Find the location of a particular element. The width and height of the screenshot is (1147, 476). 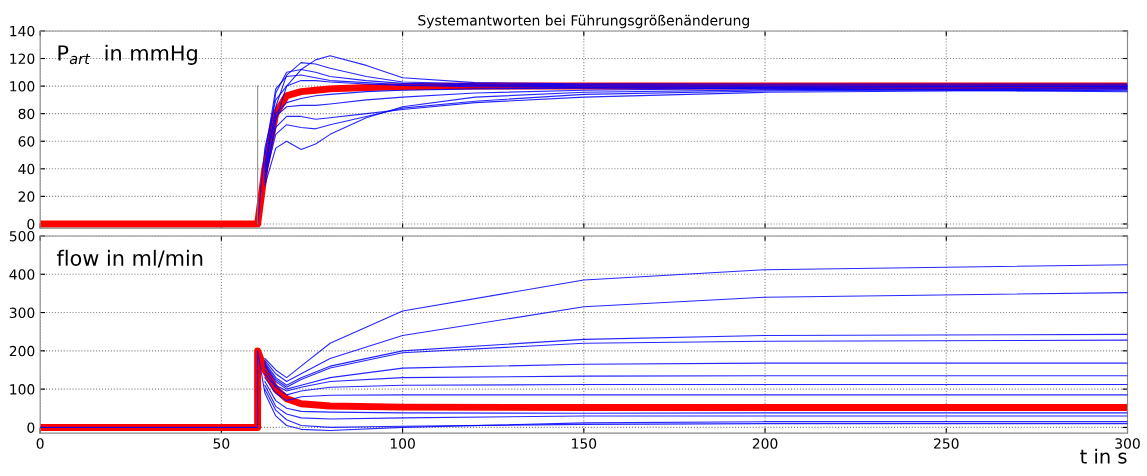

x-tick-label: 200 is located at coordinates (765, 443).